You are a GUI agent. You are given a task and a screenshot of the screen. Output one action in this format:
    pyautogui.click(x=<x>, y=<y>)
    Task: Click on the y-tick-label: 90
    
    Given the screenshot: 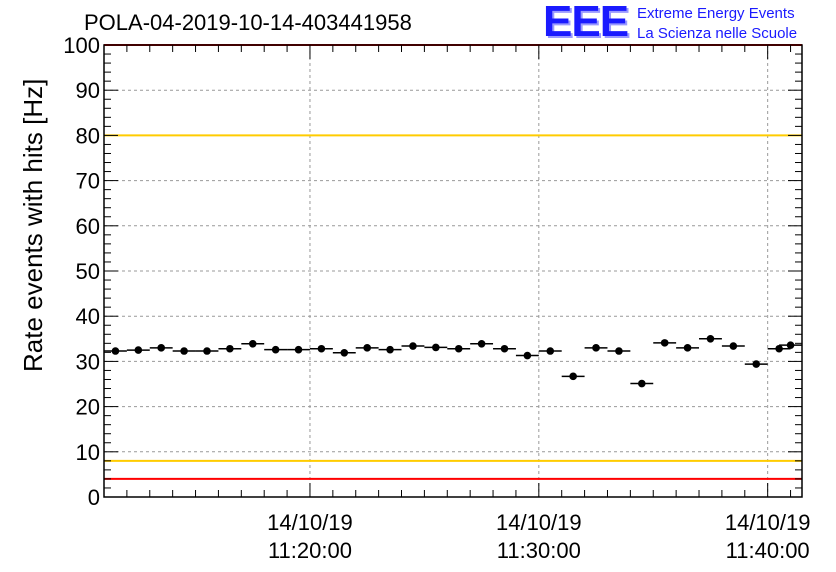 What is the action you would take?
    pyautogui.click(x=88, y=90)
    